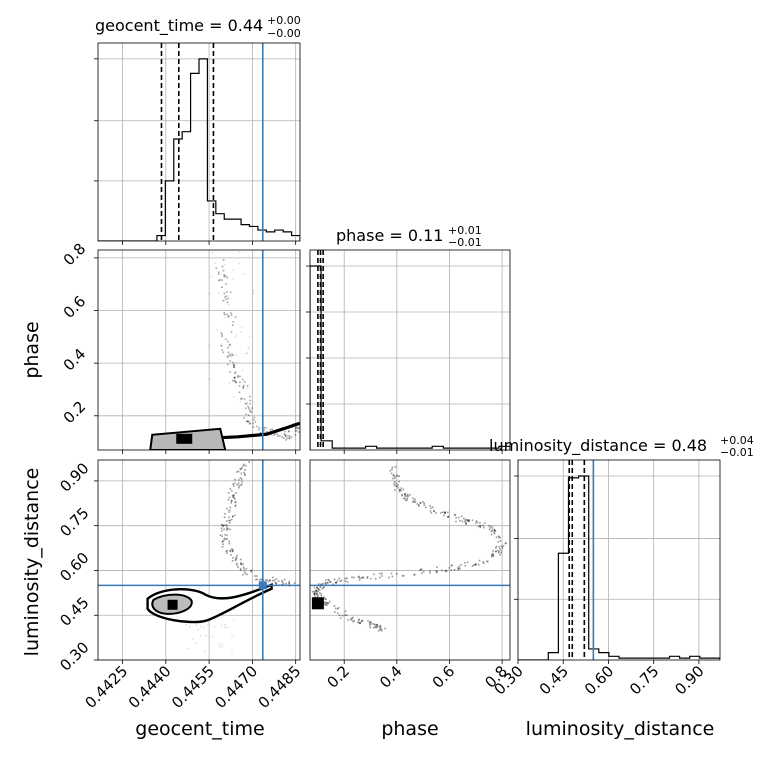 Image resolution: width=760 pixels, height=760 pixels. Describe the element at coordinates (262, 585) in the screenshot. I see `truth-marker` at that location.